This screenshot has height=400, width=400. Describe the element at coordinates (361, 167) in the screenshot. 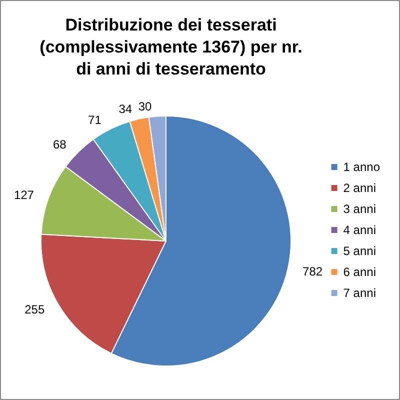

I see `legend-label: 1 anno` at that location.